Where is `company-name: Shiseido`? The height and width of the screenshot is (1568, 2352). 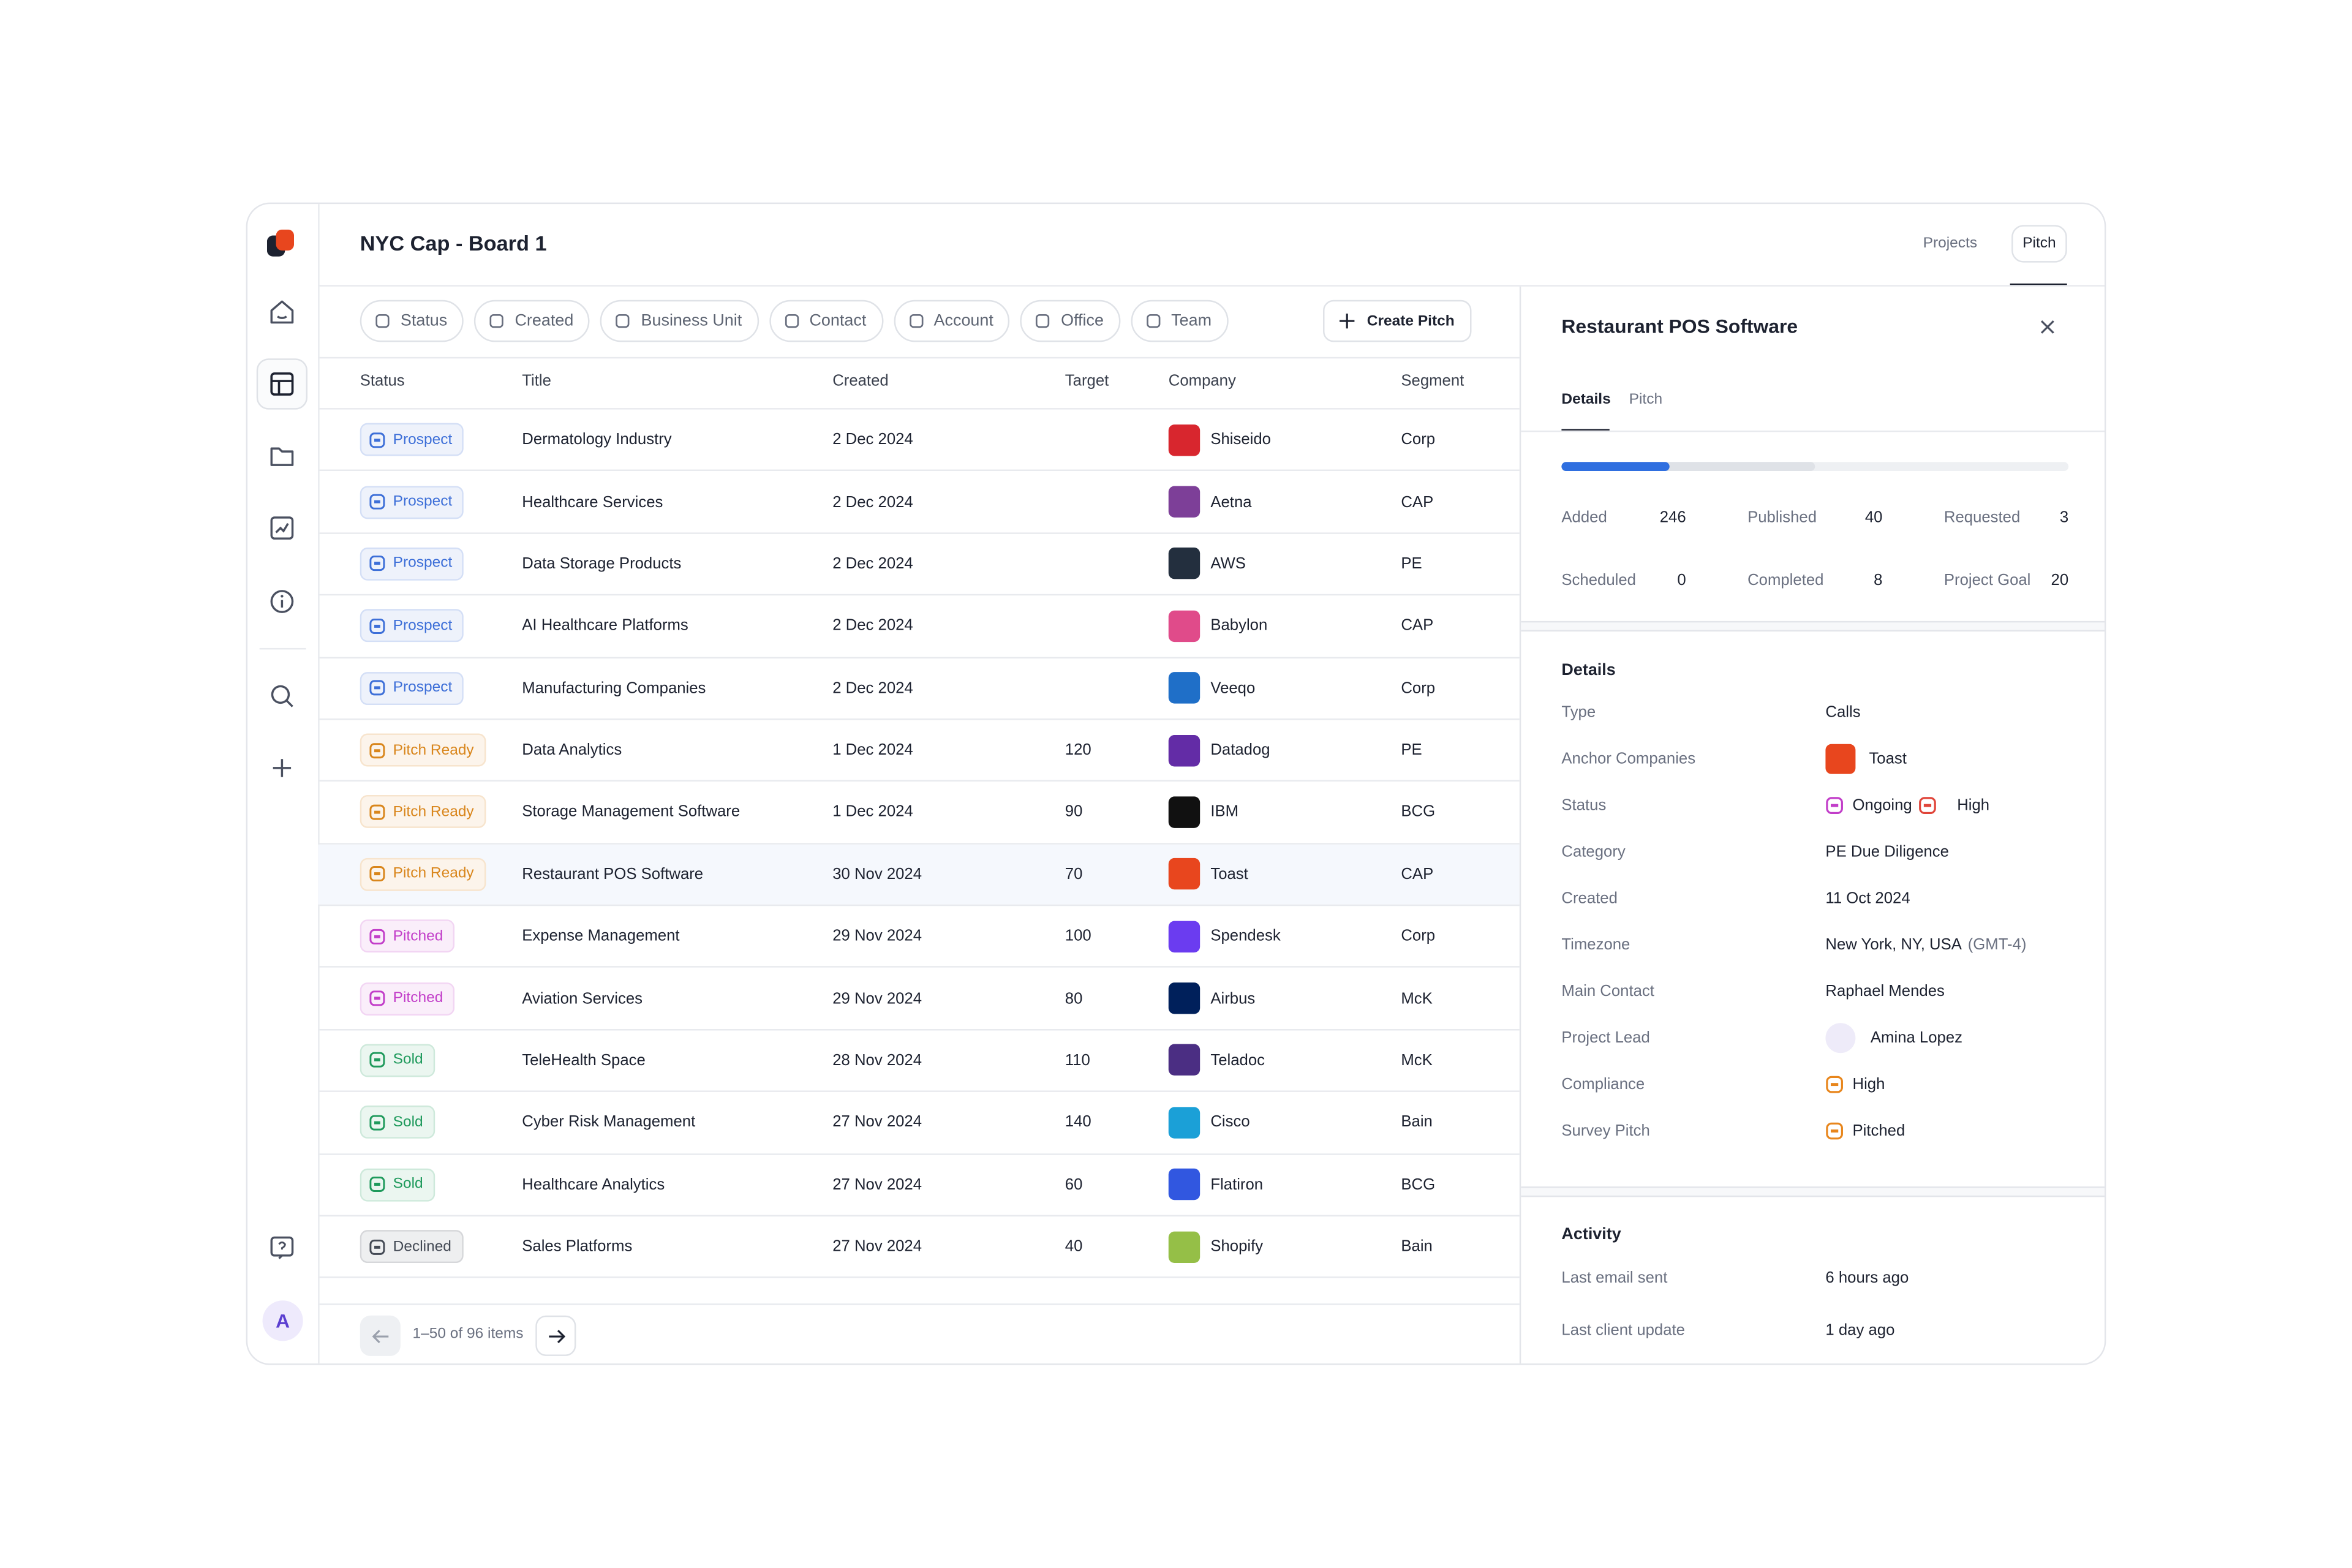 company-name: Shiseido is located at coordinates (1241, 440).